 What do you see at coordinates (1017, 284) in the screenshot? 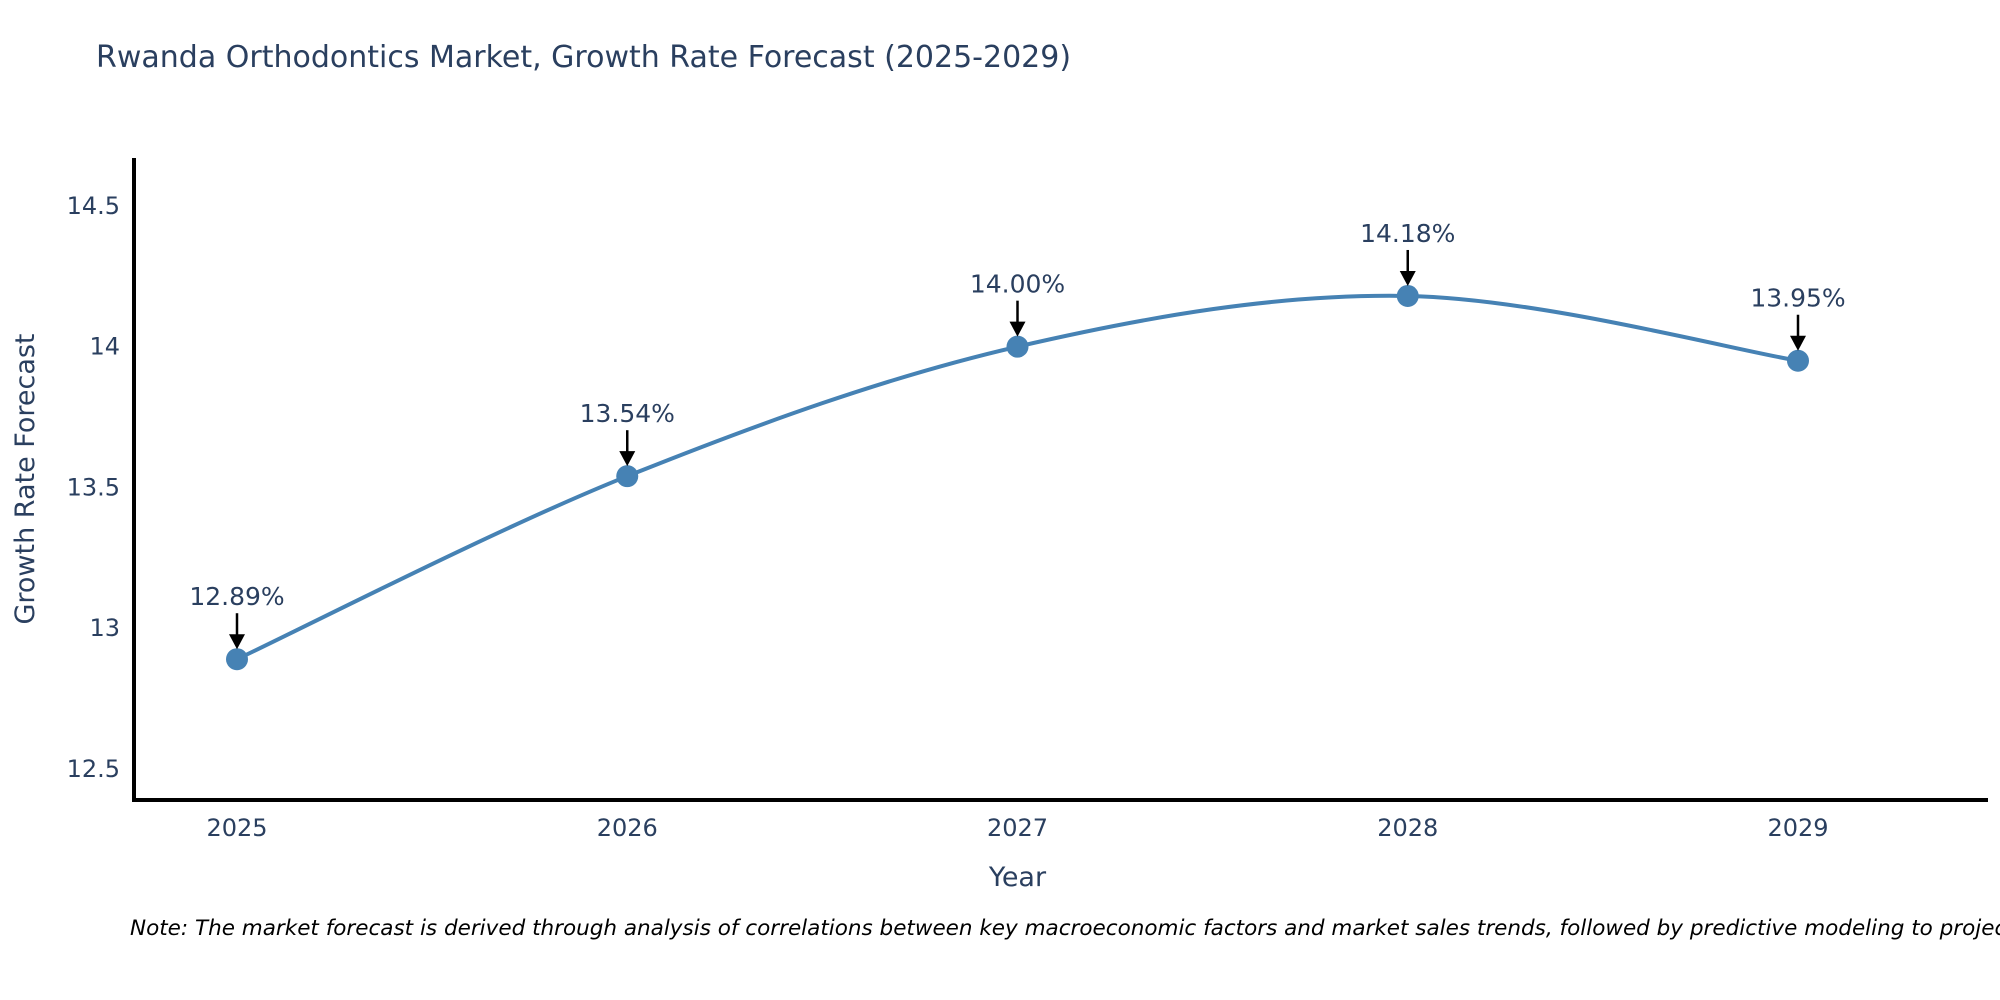
I see `annotation-label: 14.00%` at bounding box center [1017, 284].